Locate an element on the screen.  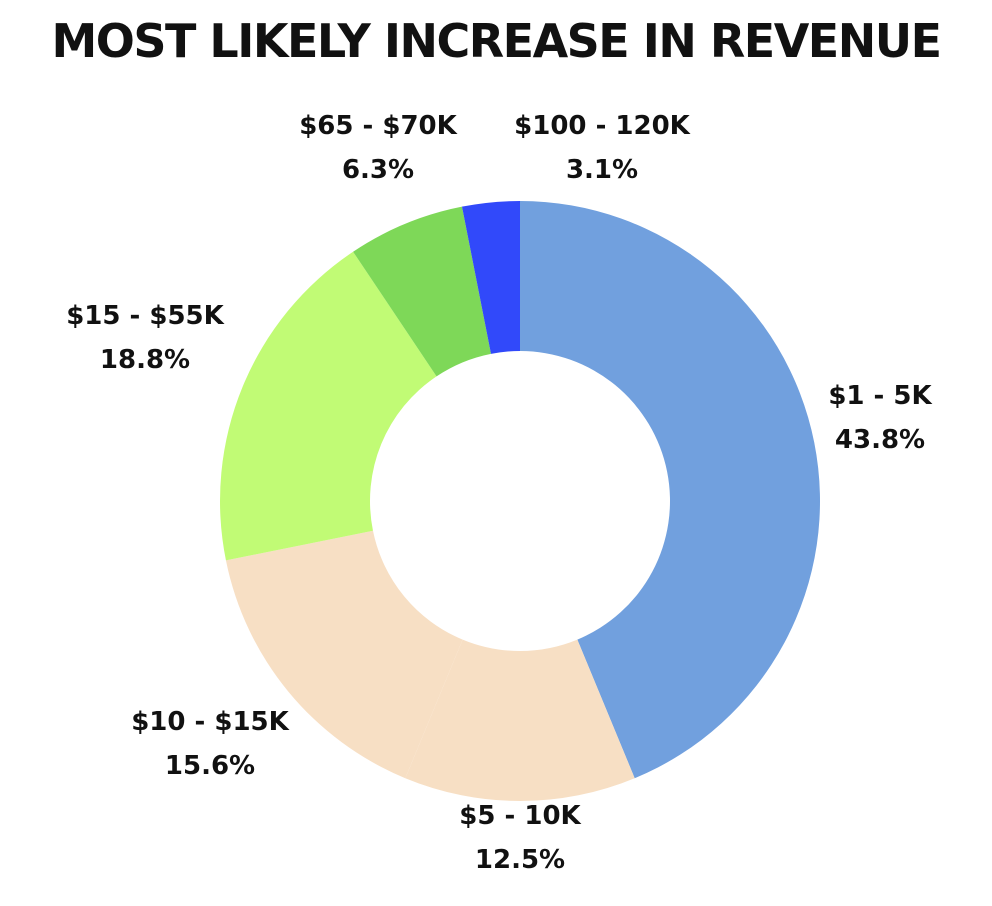
slice-label-category: $100 - 120K is located at coordinates (602, 126).